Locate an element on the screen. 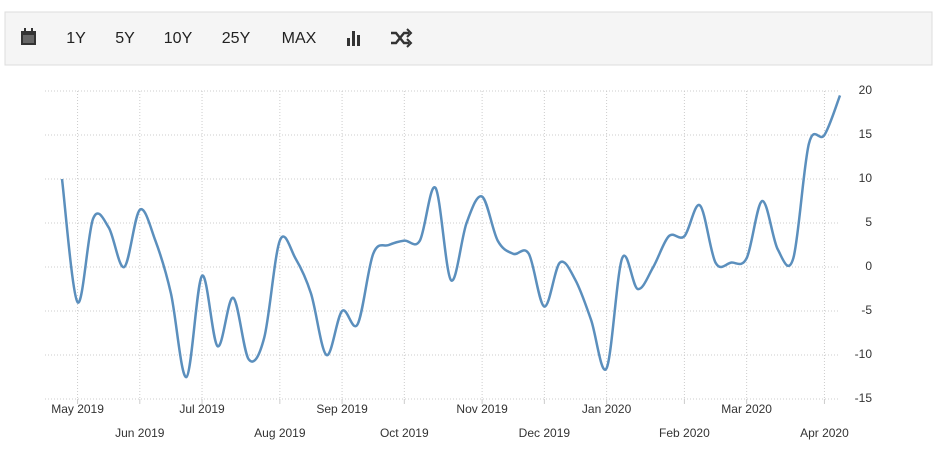 This screenshot has height=461, width=934. range-button: MAX is located at coordinates (299, 38).